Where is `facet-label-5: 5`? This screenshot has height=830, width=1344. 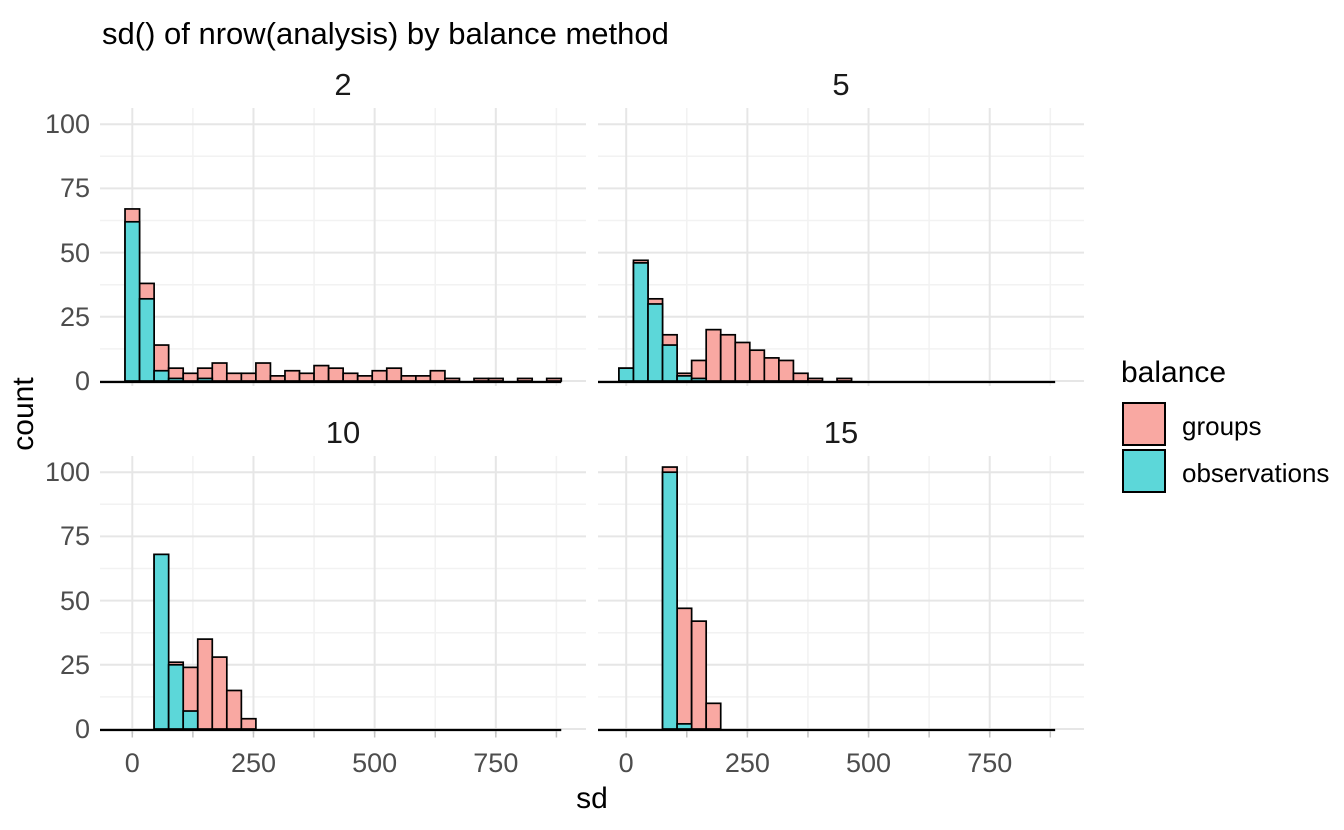 facet-label-5: 5 is located at coordinates (841, 84).